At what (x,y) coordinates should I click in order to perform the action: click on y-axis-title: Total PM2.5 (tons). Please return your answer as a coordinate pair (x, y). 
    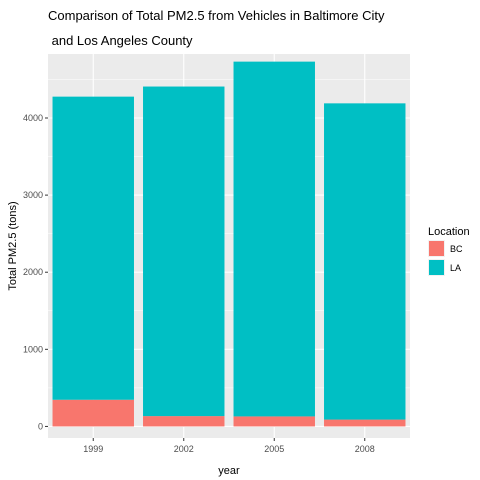
    Looking at the image, I should click on (13, 245).